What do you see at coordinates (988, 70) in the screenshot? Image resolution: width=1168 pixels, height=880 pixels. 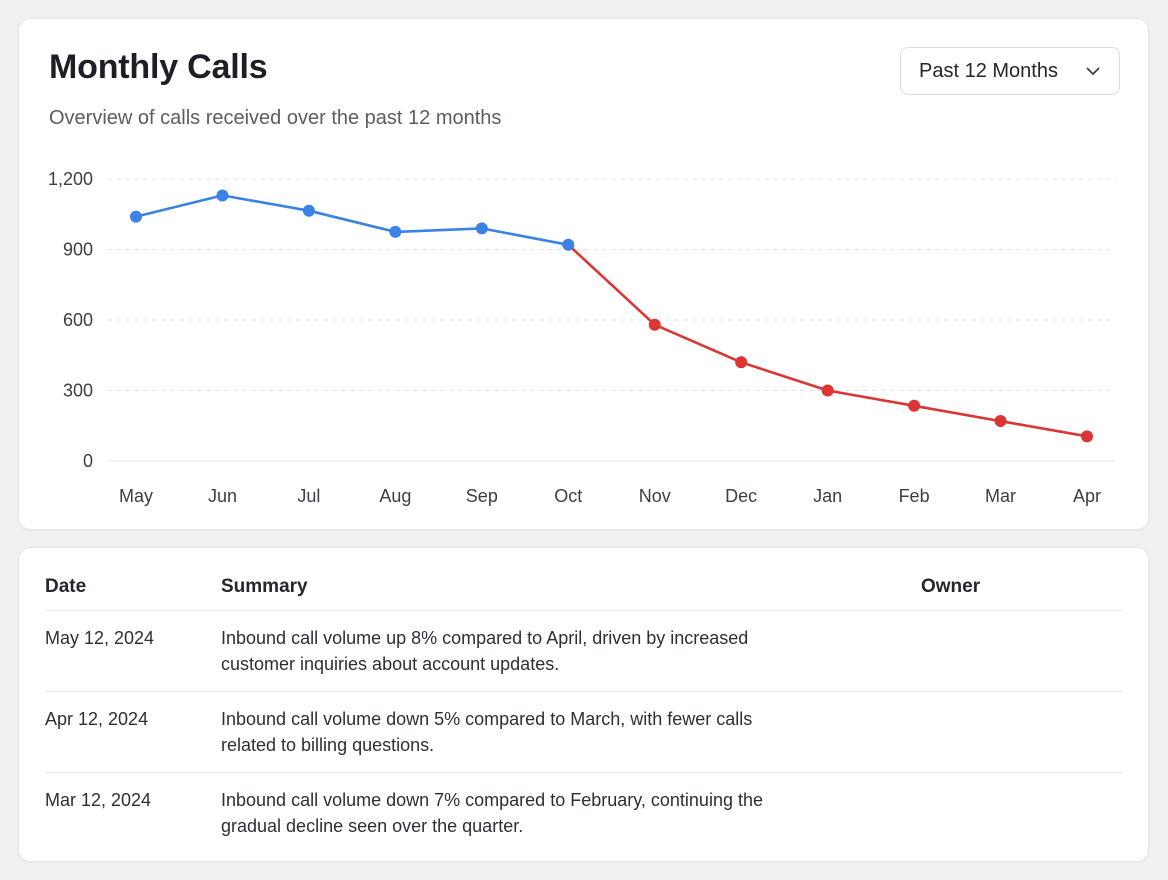 I see `range-select-value: Past 12 Months` at bounding box center [988, 70].